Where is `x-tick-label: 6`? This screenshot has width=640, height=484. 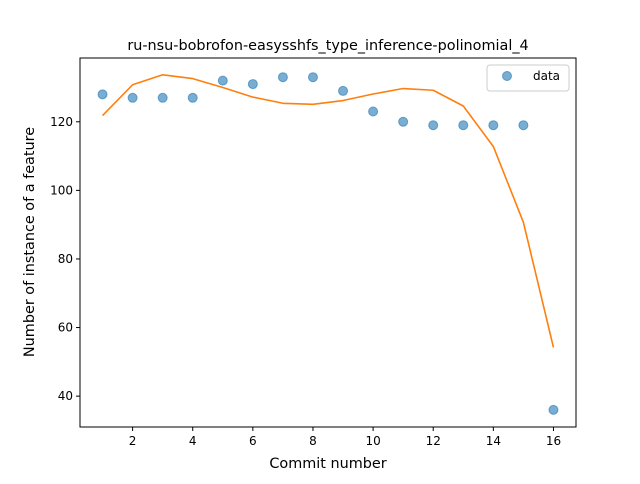 x-tick-label: 6 is located at coordinates (253, 441).